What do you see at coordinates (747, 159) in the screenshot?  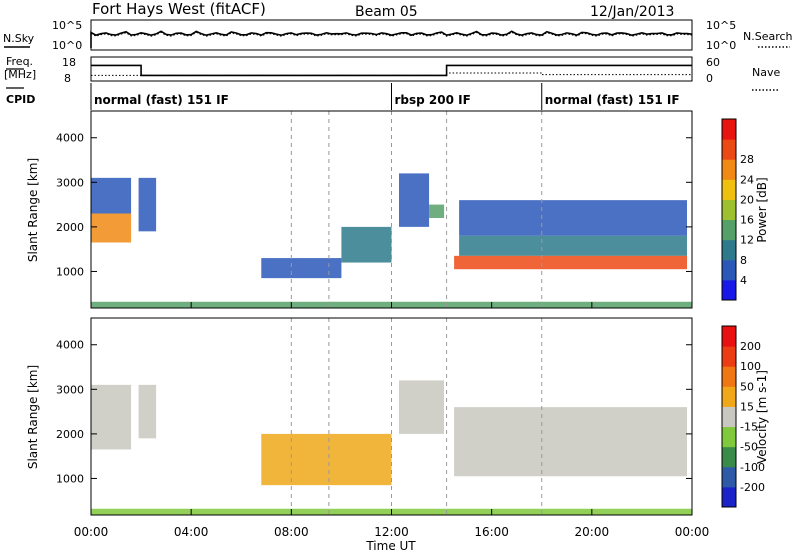 I see `colorbar-tick-label: 28` at bounding box center [747, 159].